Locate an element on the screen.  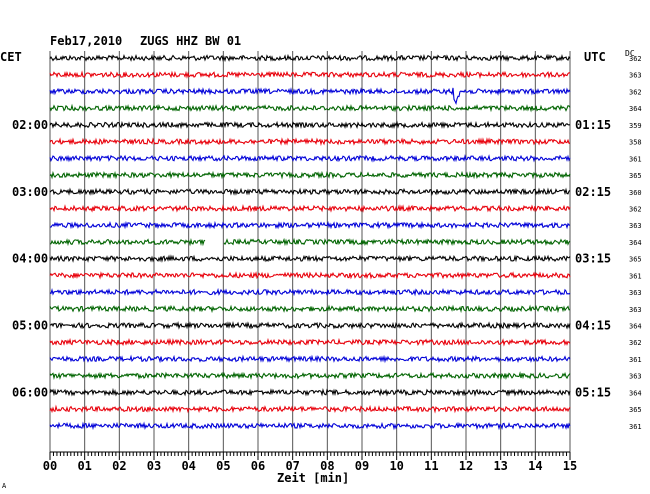
left-hour-label: 03:00 is located at coordinates (30, 192).